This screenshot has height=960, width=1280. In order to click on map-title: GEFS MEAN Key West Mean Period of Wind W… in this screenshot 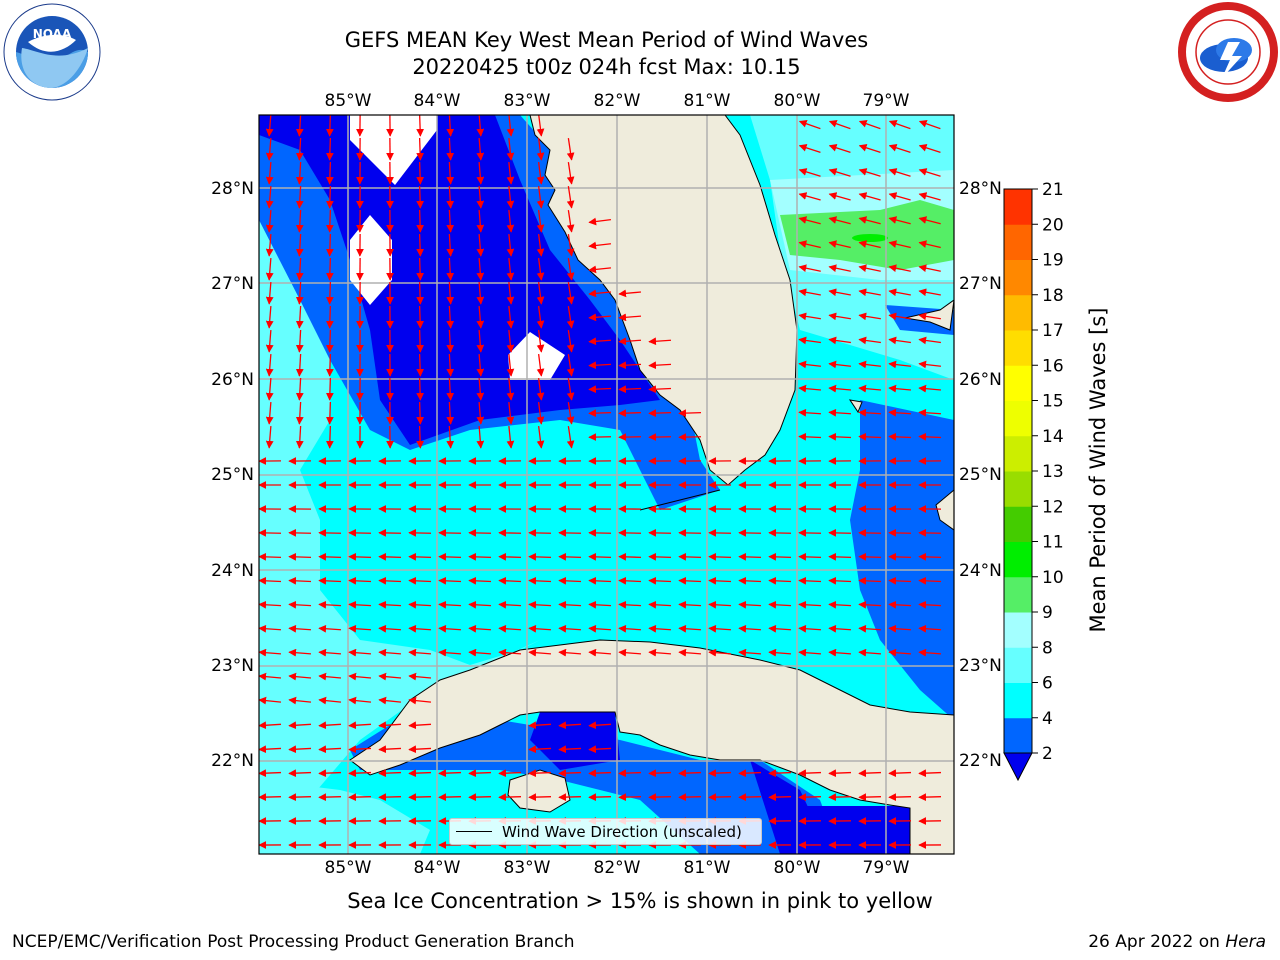, I will do `click(606, 40)`.